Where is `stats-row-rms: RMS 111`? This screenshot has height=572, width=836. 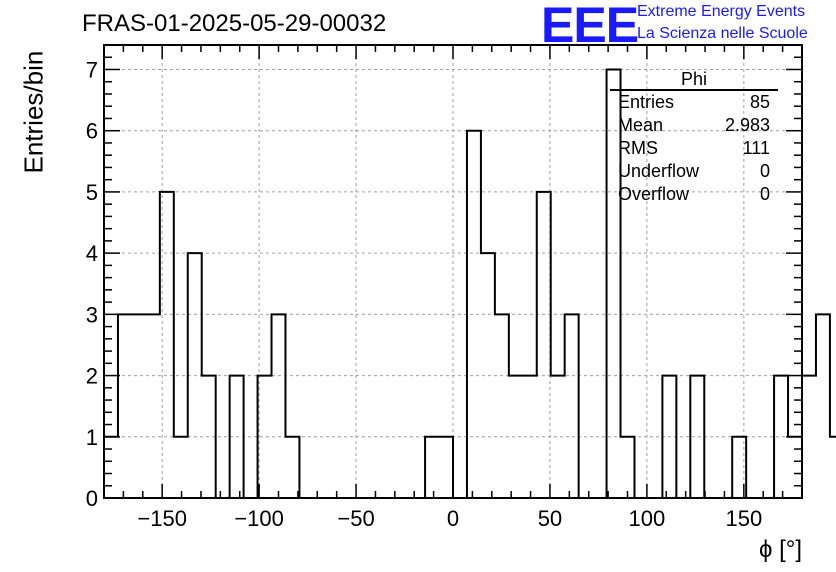
stats-row-rms: RMS 111 is located at coordinates (694, 148).